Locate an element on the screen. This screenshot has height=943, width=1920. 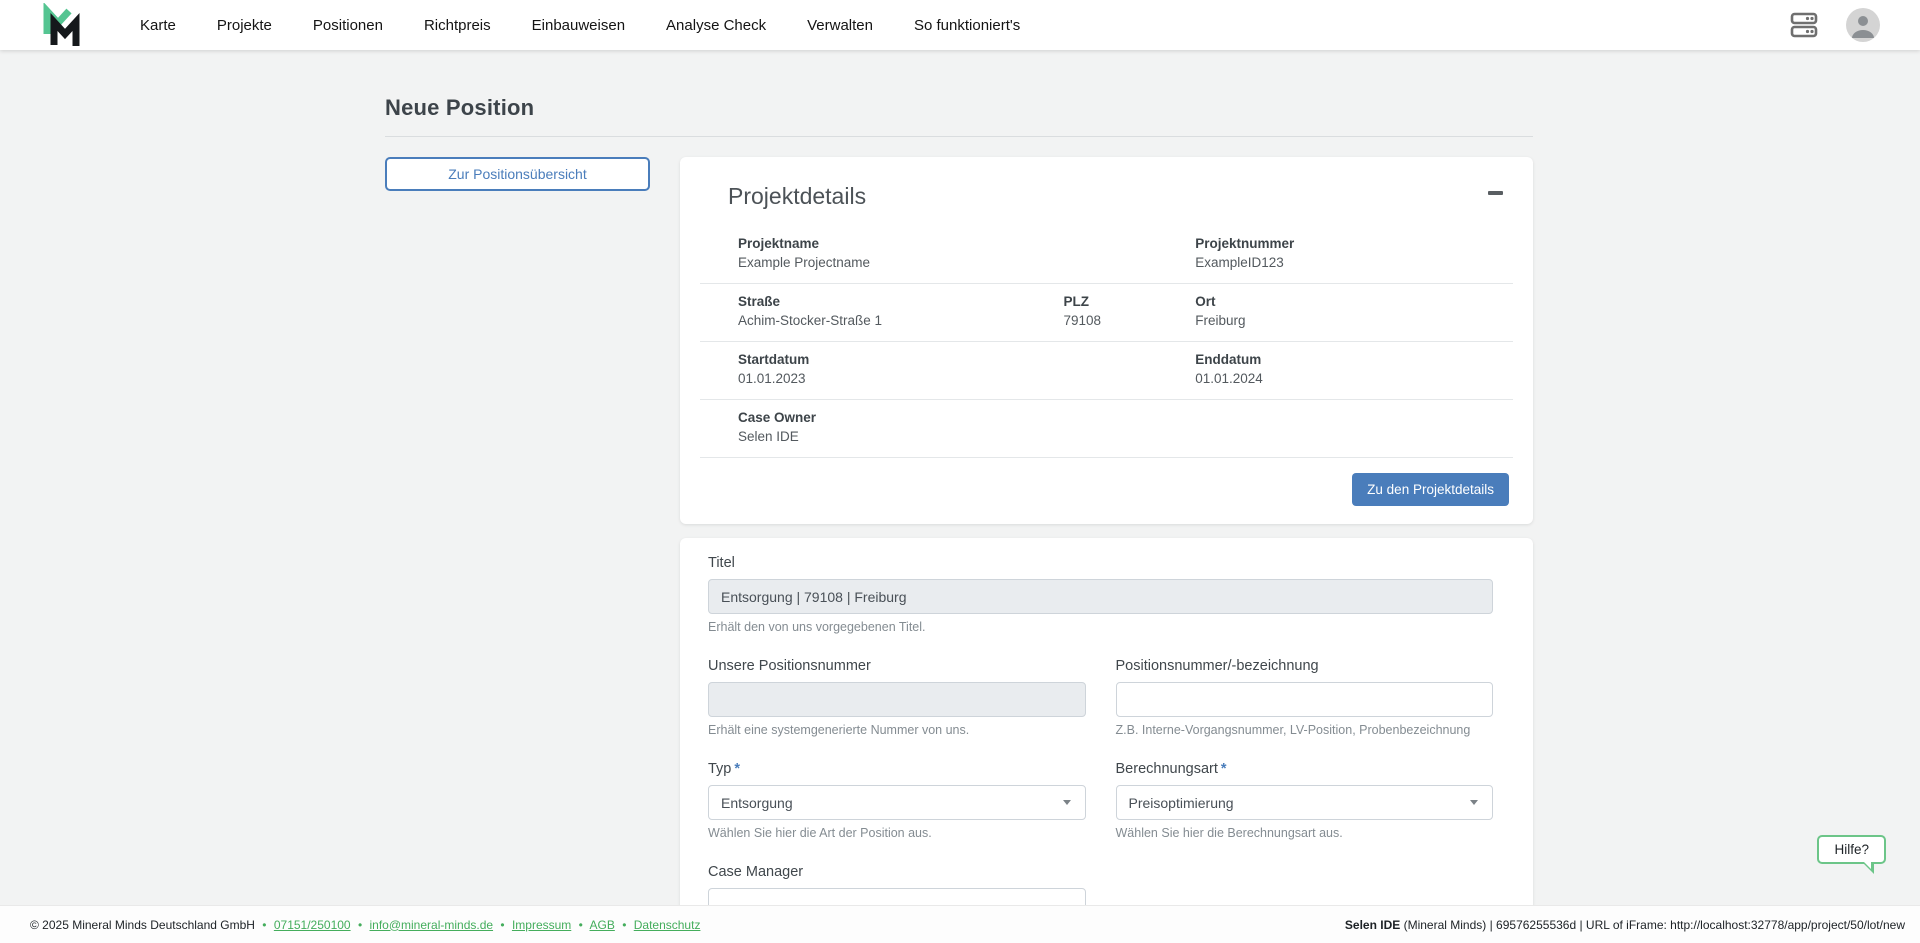
field-label: PLZ is located at coordinates (1076, 301).